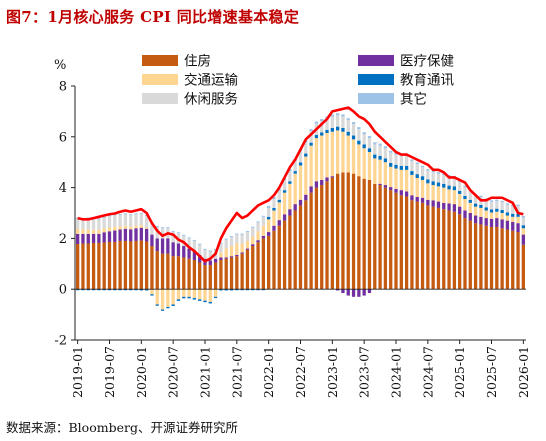  I want to click on x-tick-label: 2019-01, so click(77, 372).